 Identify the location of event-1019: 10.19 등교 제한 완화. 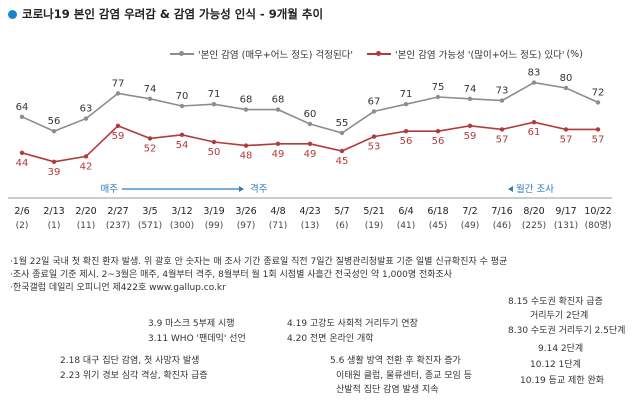
(562, 381).